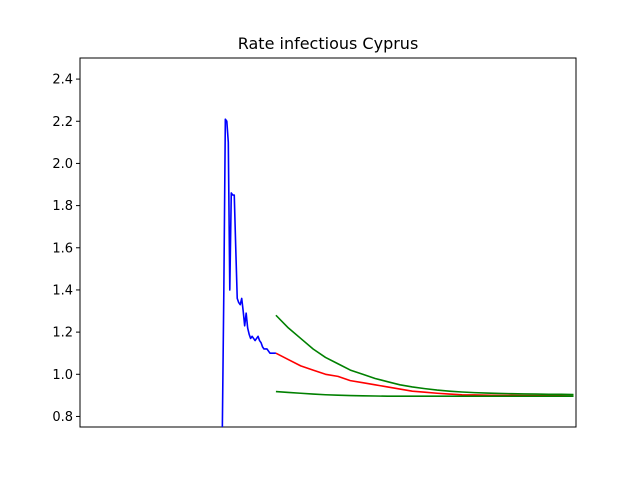  What do you see at coordinates (328, 43) in the screenshot?
I see `chart-title: Rate infectious Cyprus` at bounding box center [328, 43].